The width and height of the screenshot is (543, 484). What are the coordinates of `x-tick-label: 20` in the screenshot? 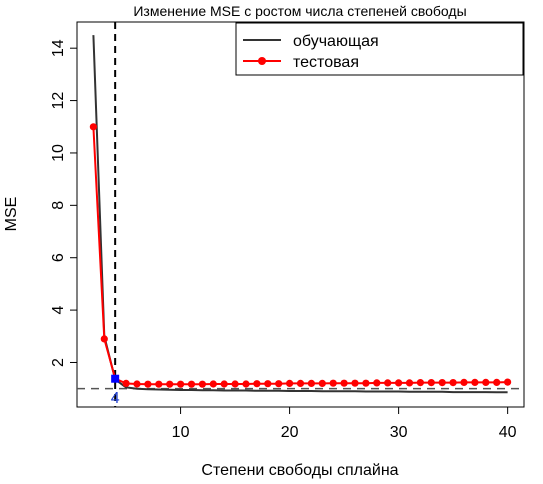 It's located at (290, 432).